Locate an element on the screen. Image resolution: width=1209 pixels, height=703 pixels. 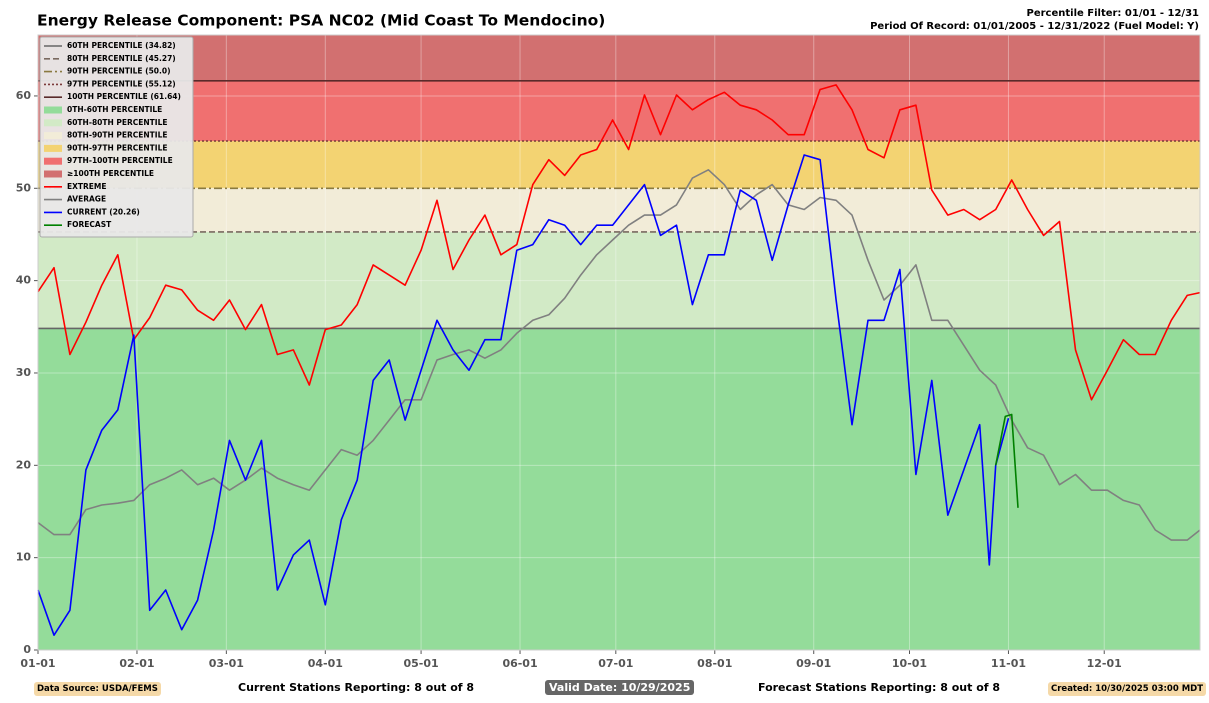
forecast-stations: Forecast Stations Reporting: 8 out of 8 is located at coordinates (879, 687).